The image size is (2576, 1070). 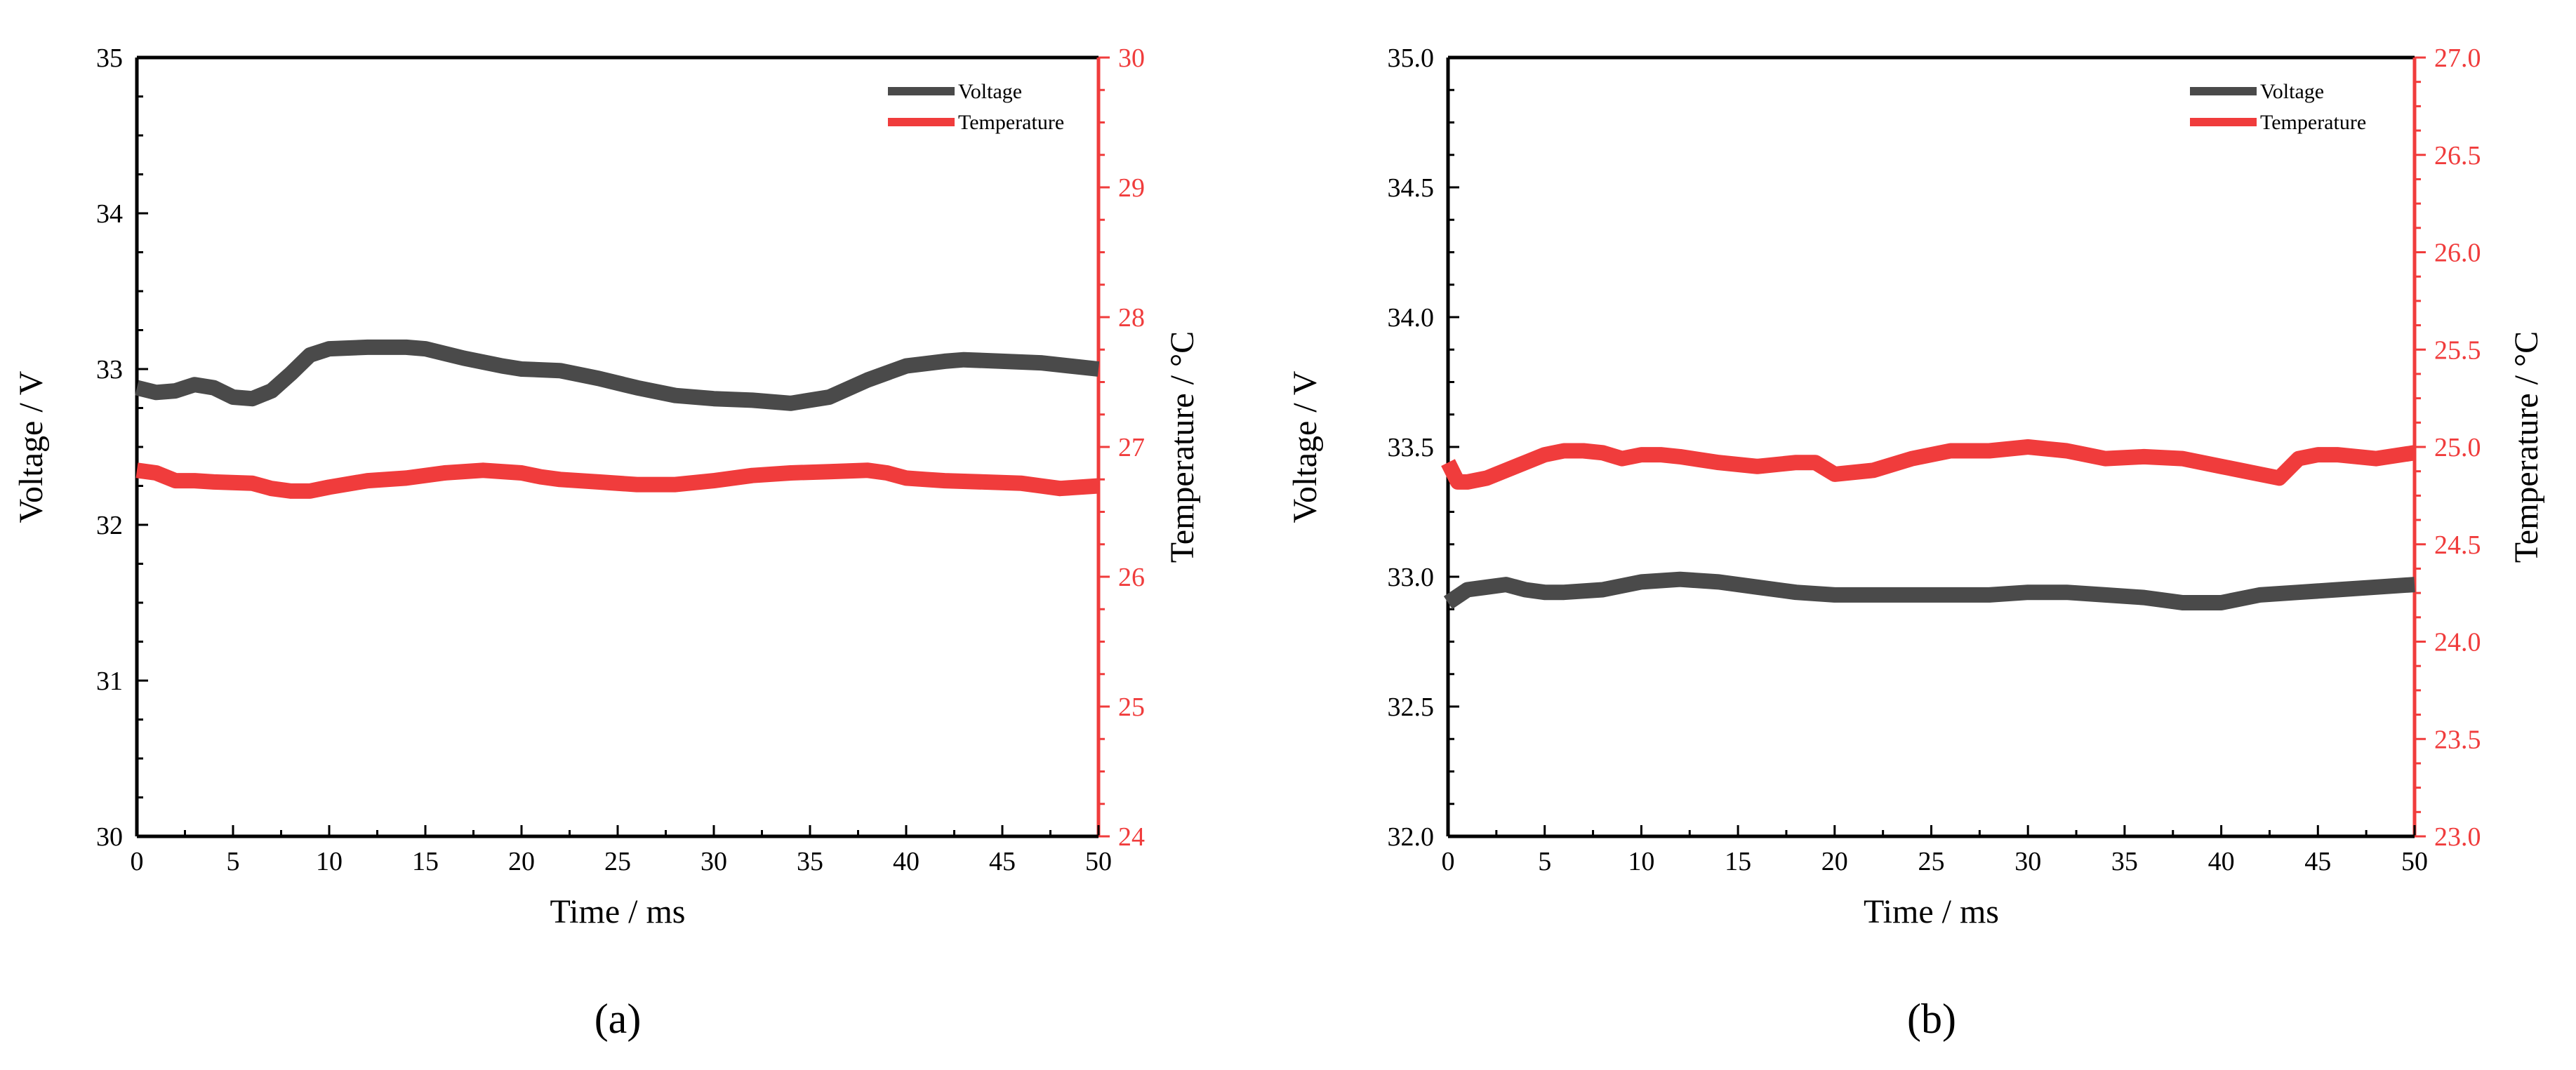 I want to click on y-right-tick-label: 24.0, so click(x=2458, y=643).